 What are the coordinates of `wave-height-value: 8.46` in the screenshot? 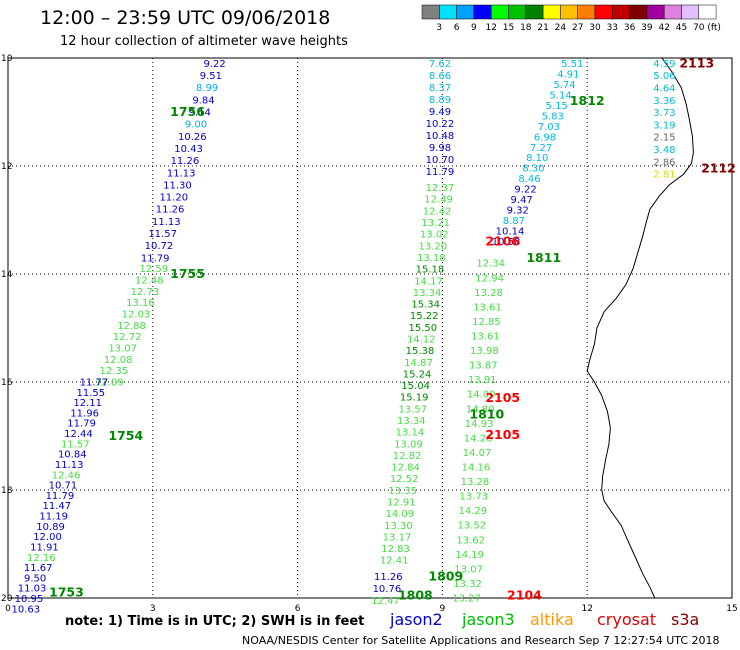 It's located at (529, 179).